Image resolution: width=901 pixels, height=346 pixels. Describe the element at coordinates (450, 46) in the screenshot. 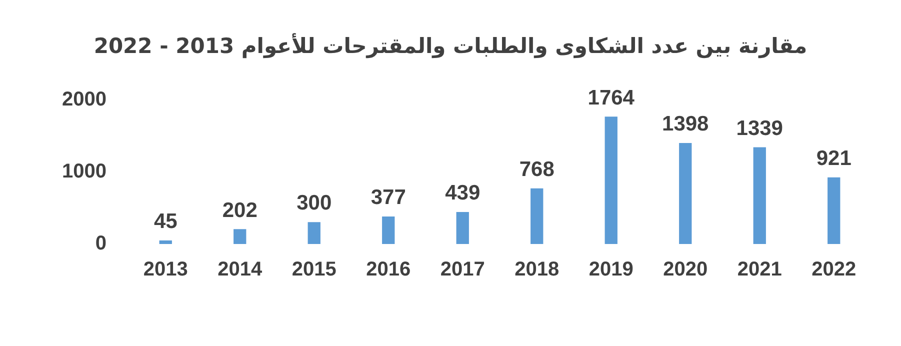

I see `chart-title: مقارنة بين عدد الشكاوى والطلبات والمقترحات للأعوام 2013 - 2022` at that location.